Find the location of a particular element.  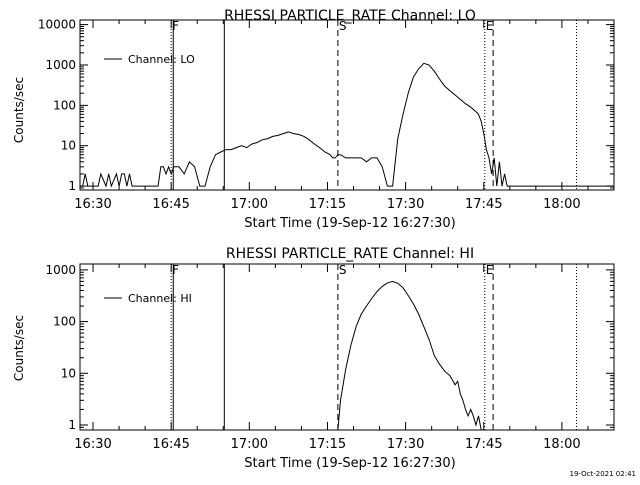

series-line is located at coordinates (409, 355).